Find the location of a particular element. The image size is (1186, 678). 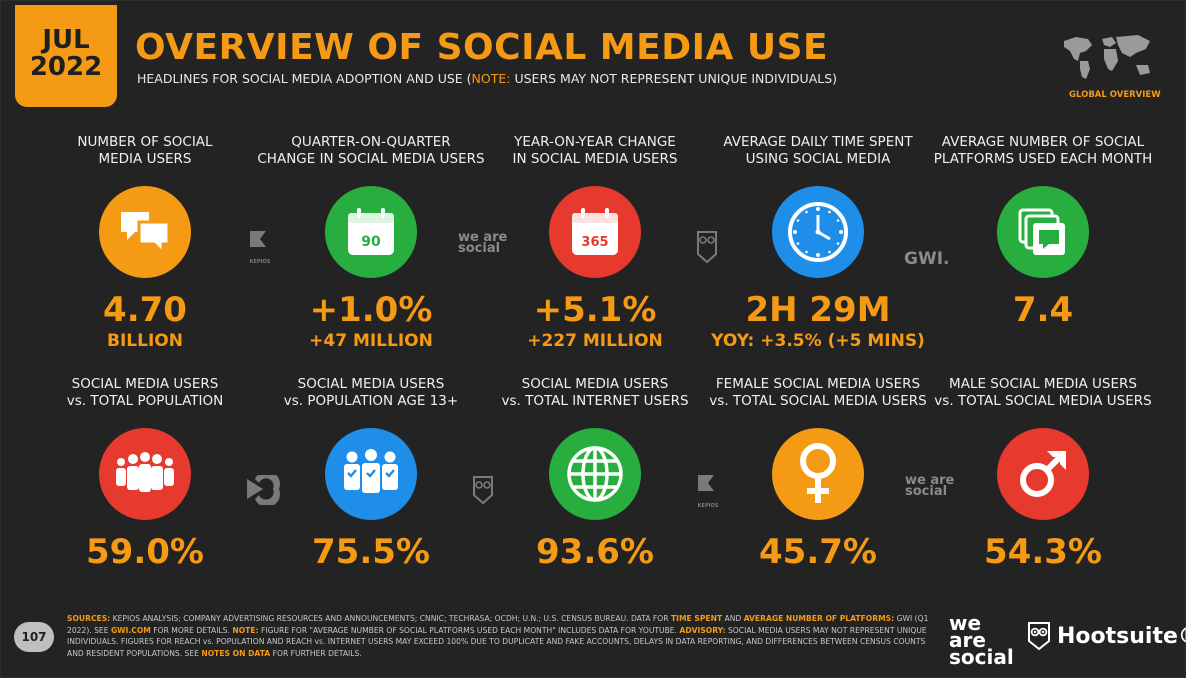

date-year: 2022 is located at coordinates (66, 67).